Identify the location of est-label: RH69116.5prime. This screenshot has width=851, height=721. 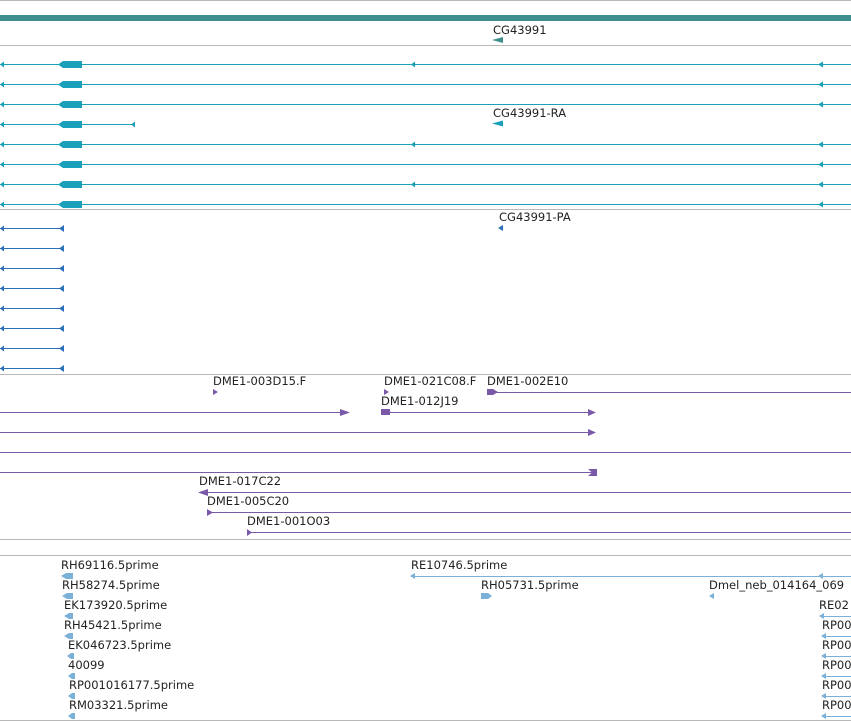
(110, 565).